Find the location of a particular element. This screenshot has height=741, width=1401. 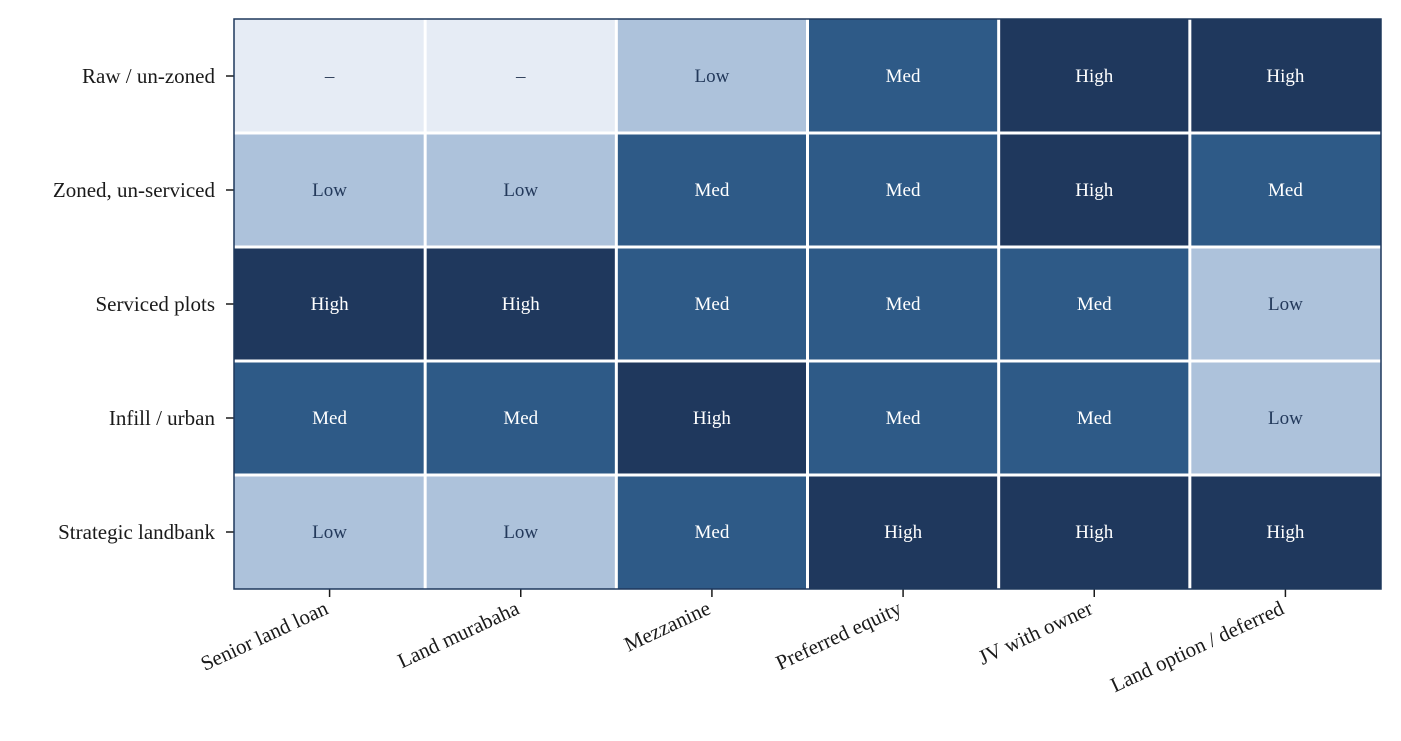

y-tick-label: Serviced plots is located at coordinates (155, 304).